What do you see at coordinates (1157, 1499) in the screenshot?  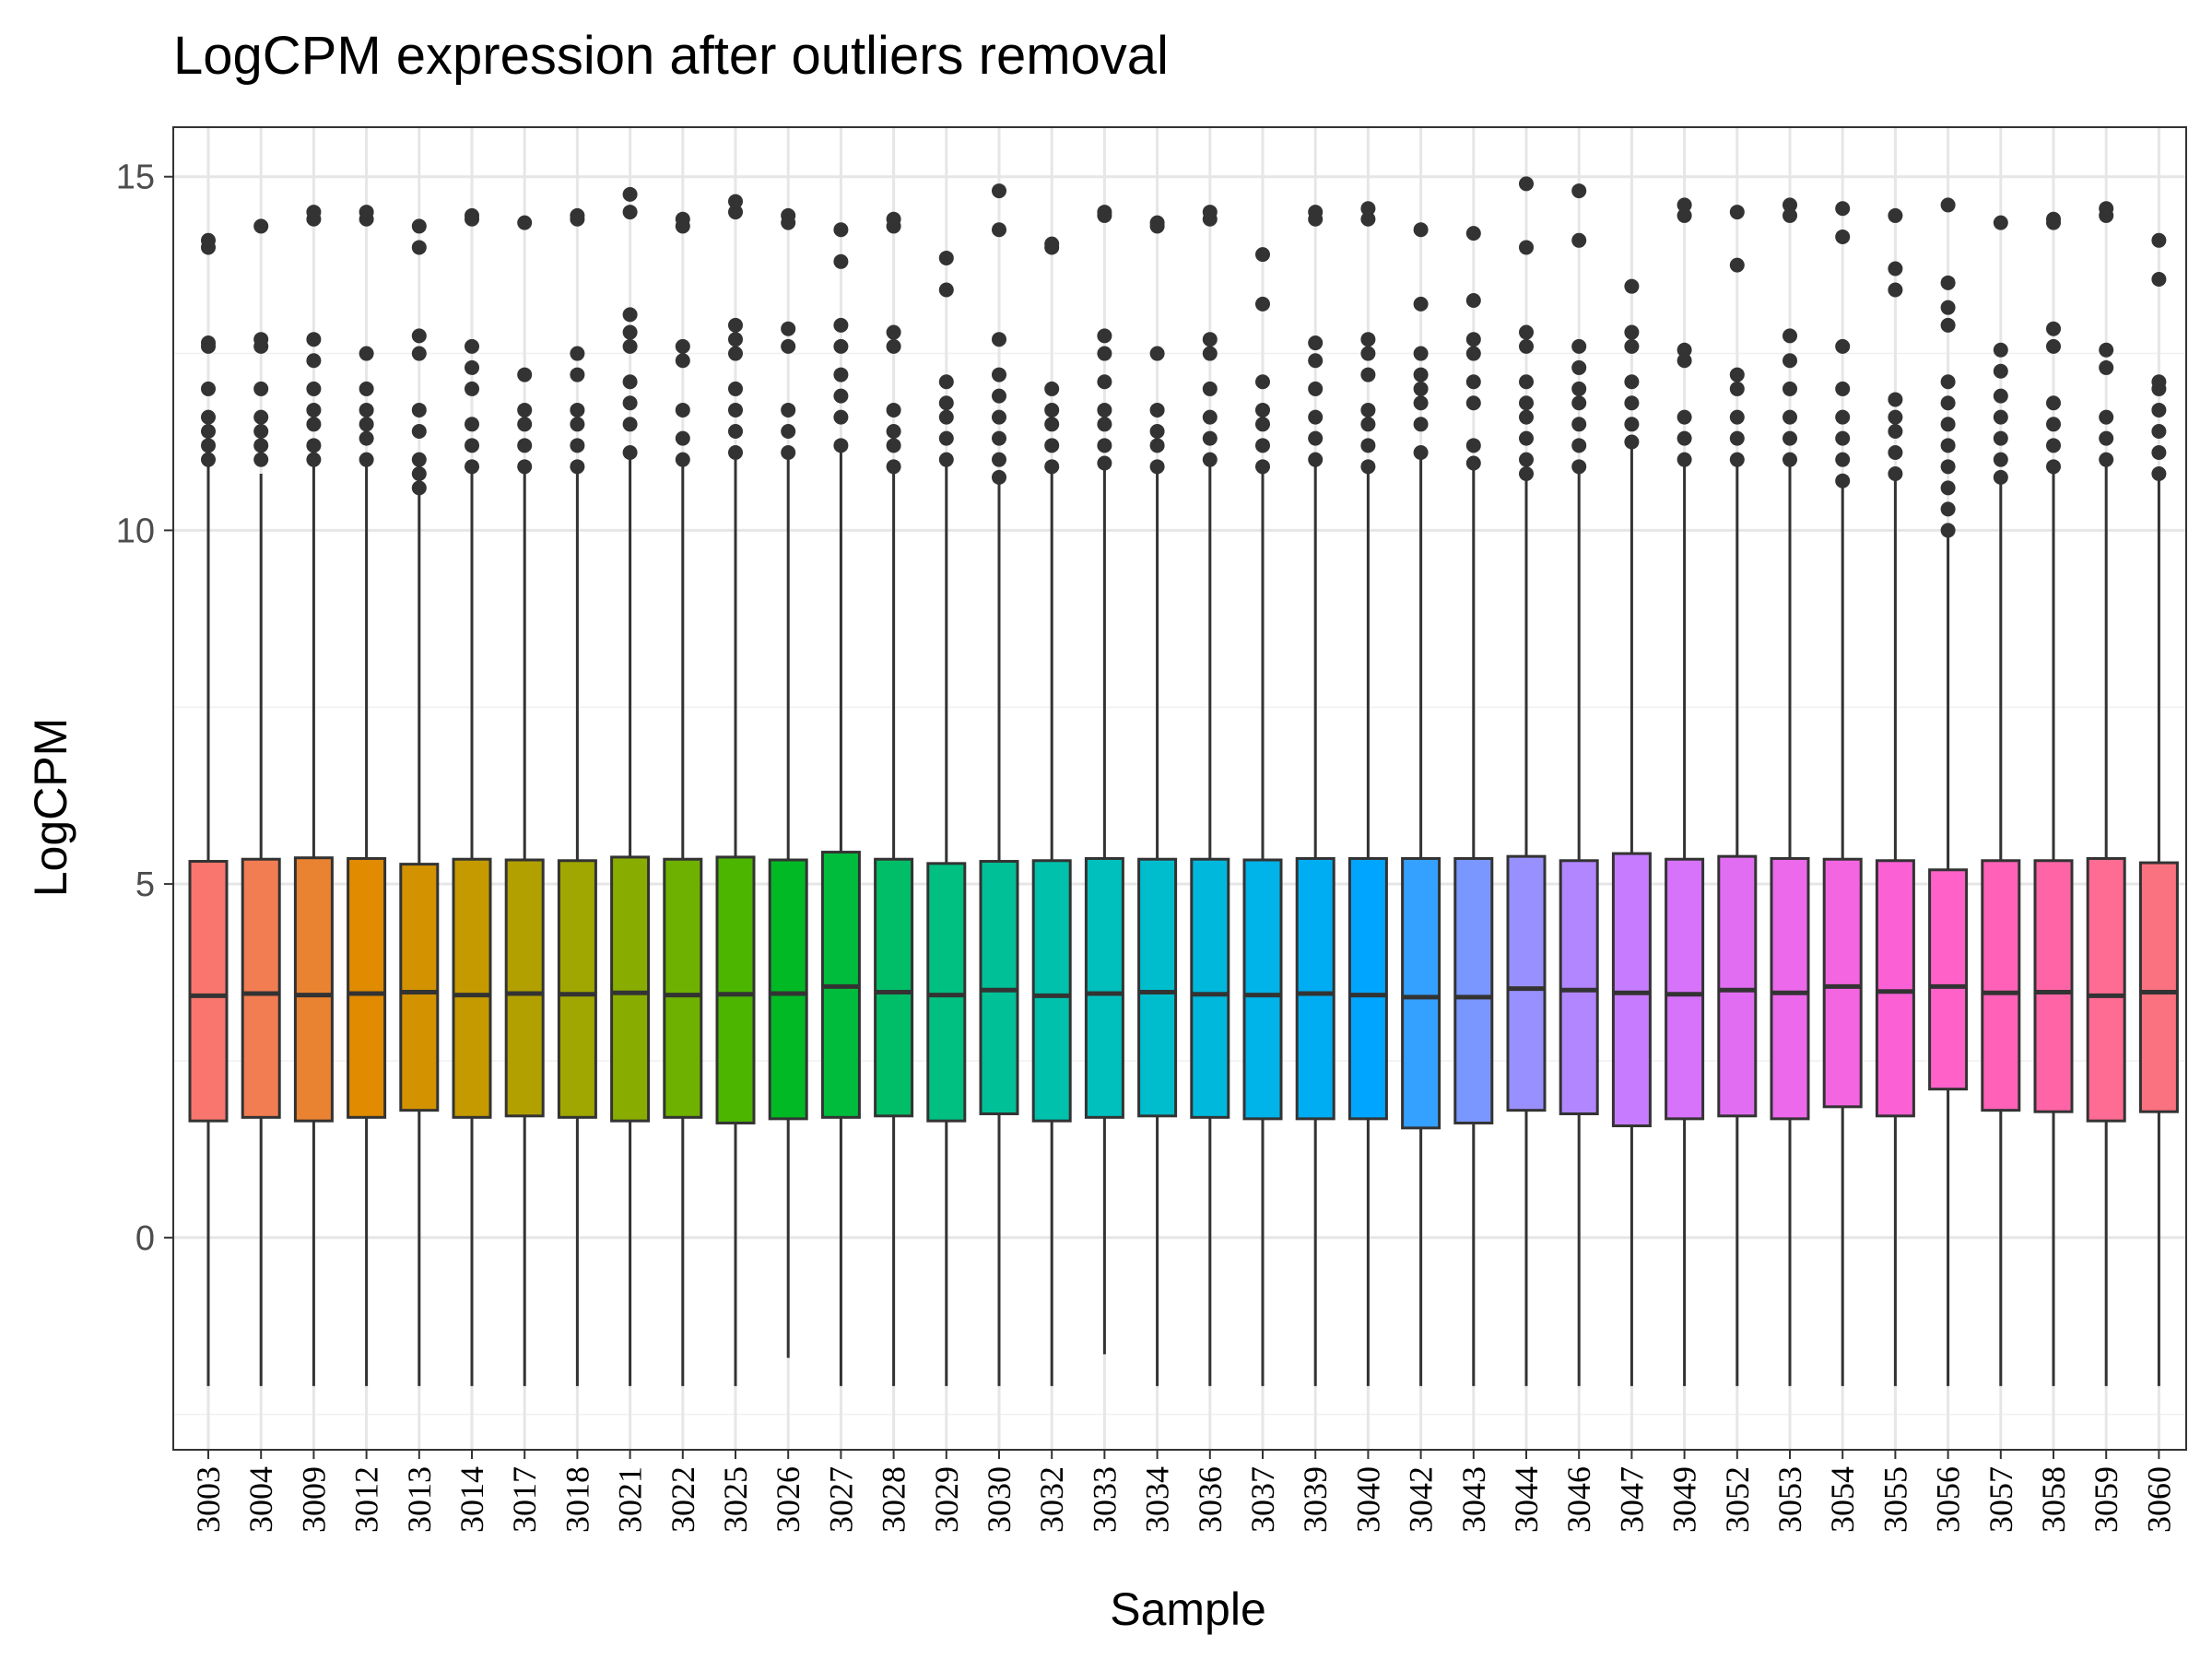 I see `x-tick-label: 3034` at bounding box center [1157, 1499].